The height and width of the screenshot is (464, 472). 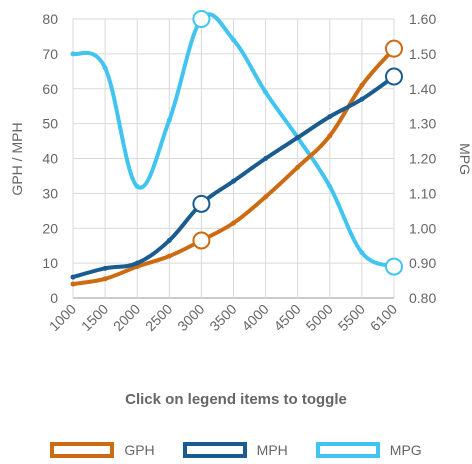 What do you see at coordinates (272, 450) in the screenshot?
I see `legend-label-mph: MPH` at bounding box center [272, 450].